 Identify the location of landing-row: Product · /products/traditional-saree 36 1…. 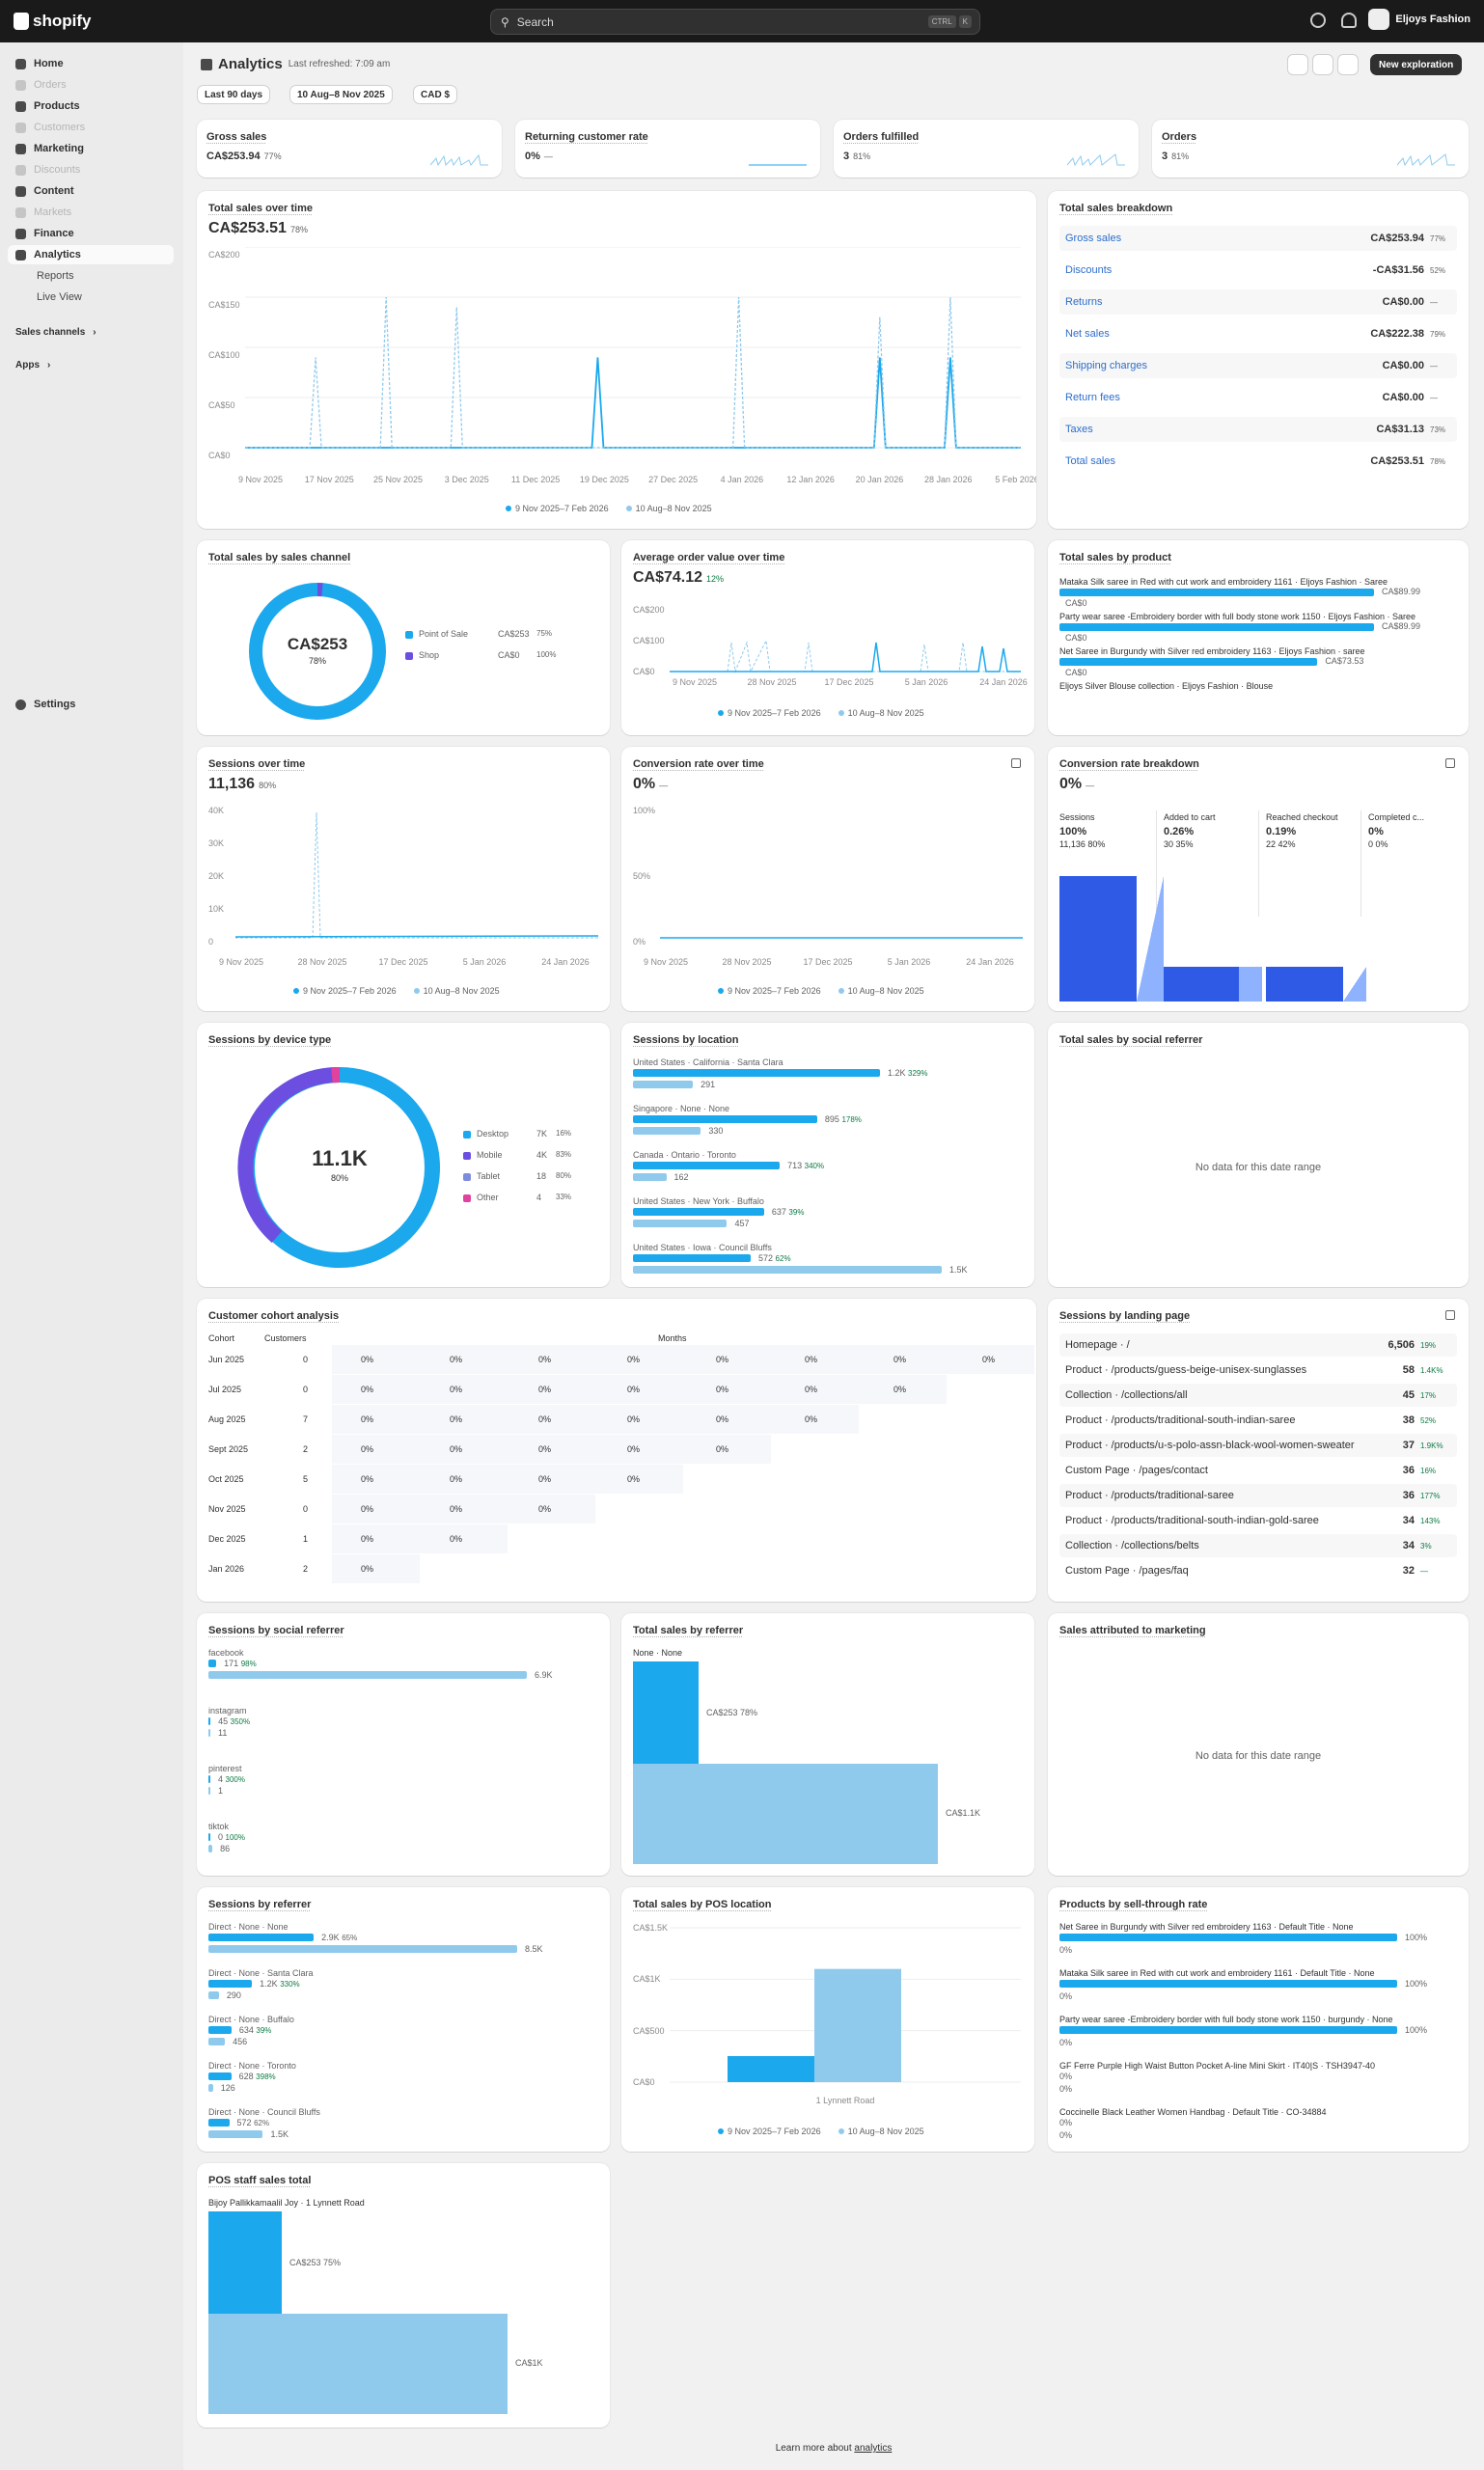
(1258, 1495).